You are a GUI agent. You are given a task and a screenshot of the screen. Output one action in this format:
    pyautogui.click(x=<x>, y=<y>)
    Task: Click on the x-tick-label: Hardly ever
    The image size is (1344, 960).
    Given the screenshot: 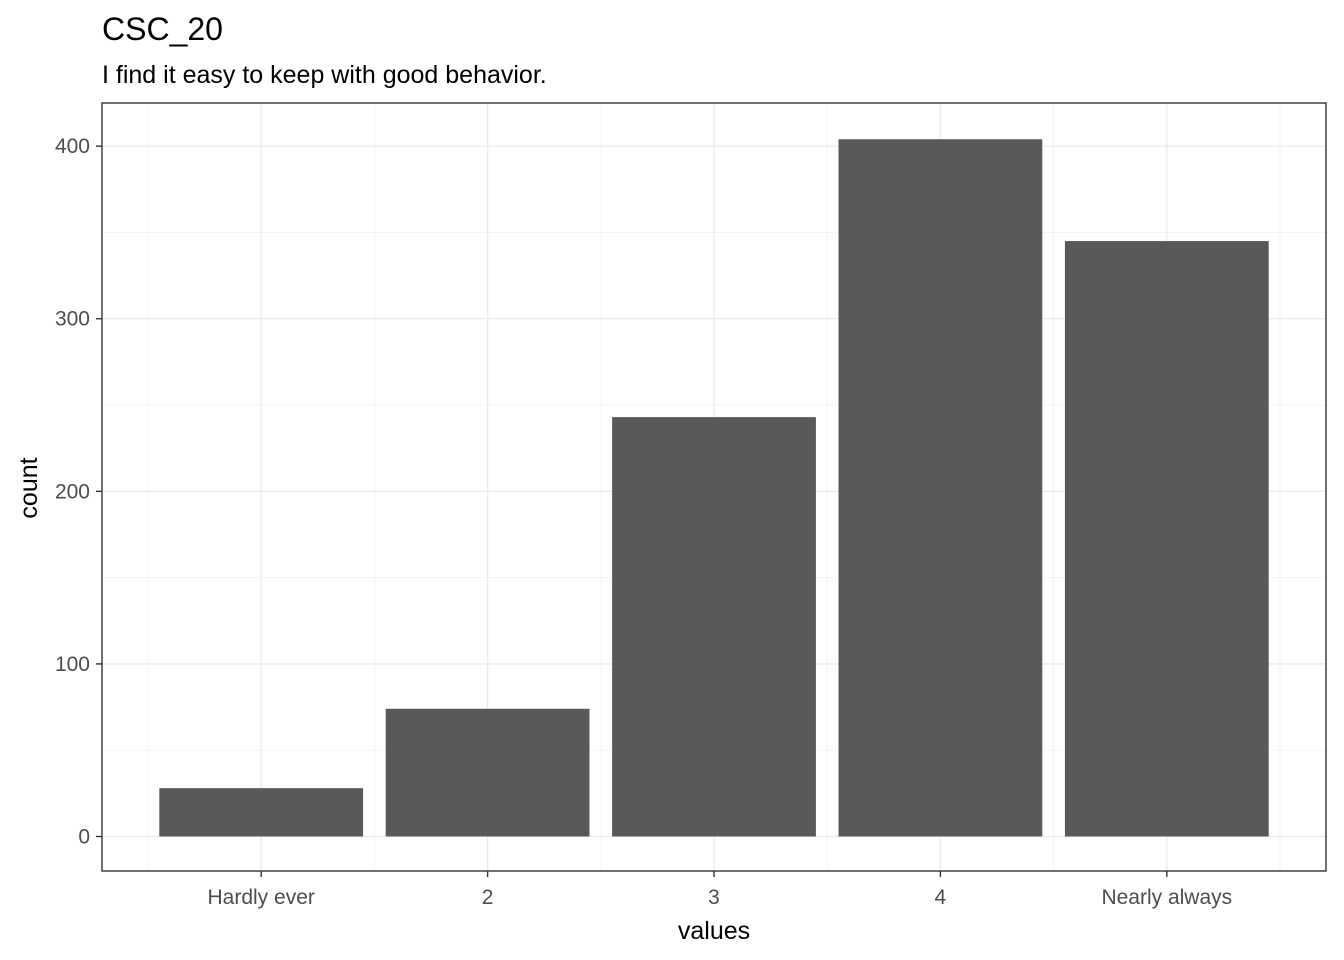 What is the action you would take?
    pyautogui.click(x=261, y=897)
    